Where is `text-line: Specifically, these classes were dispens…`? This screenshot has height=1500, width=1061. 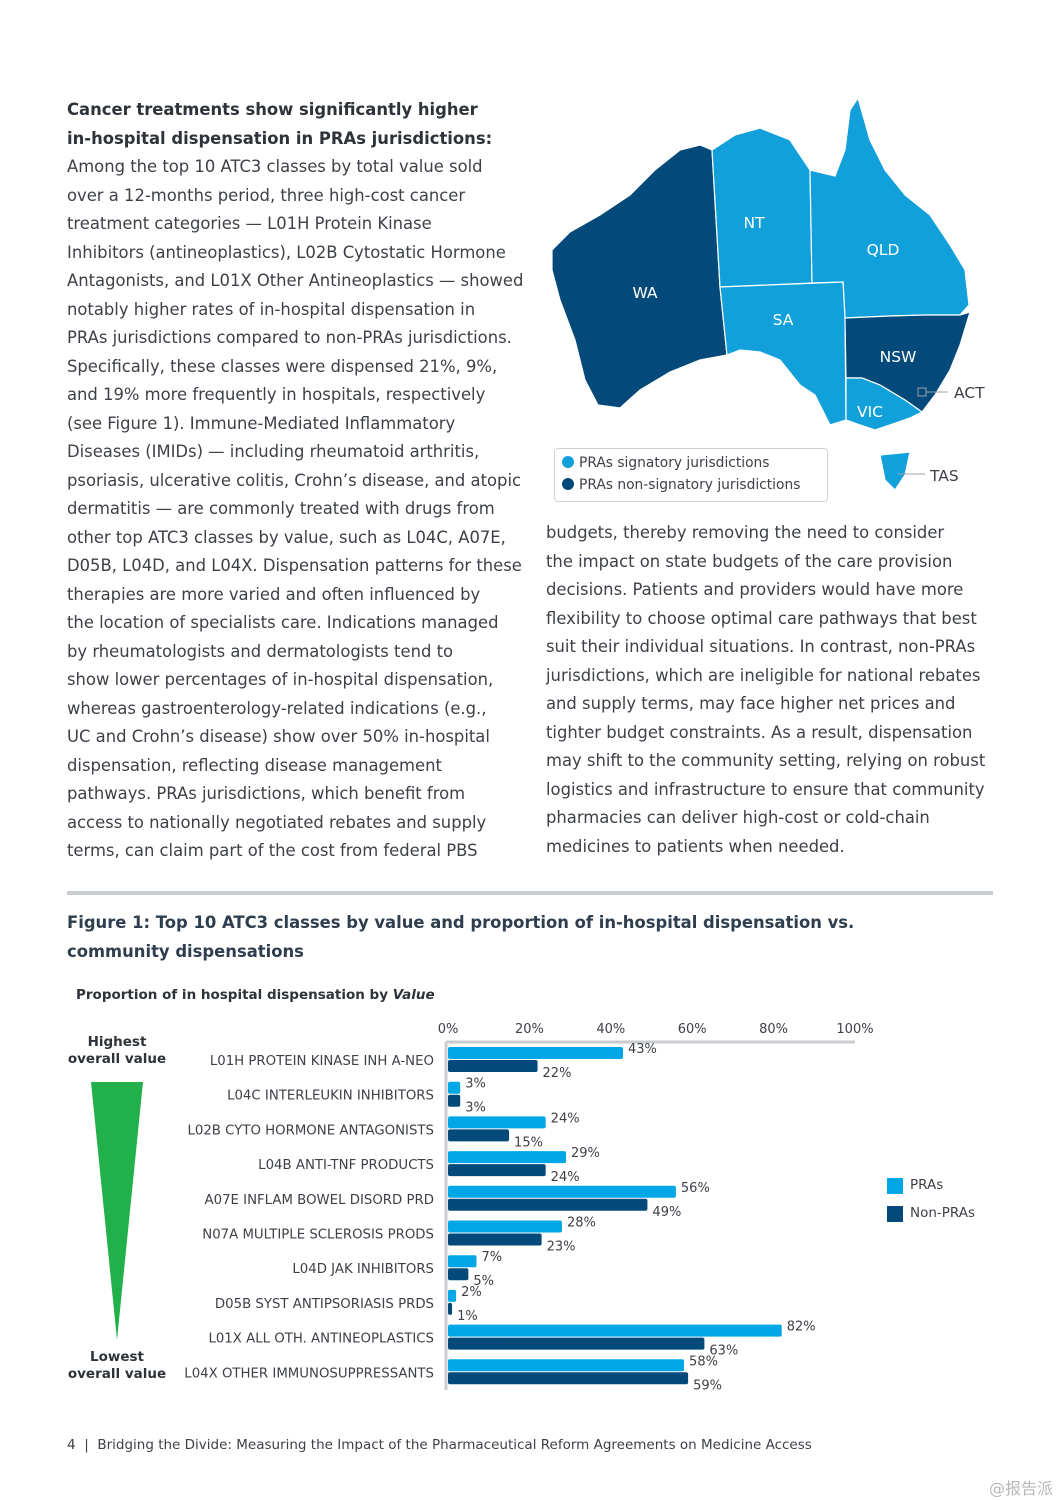
text-line: Specifically, these classes were dispens… is located at coordinates (282, 366).